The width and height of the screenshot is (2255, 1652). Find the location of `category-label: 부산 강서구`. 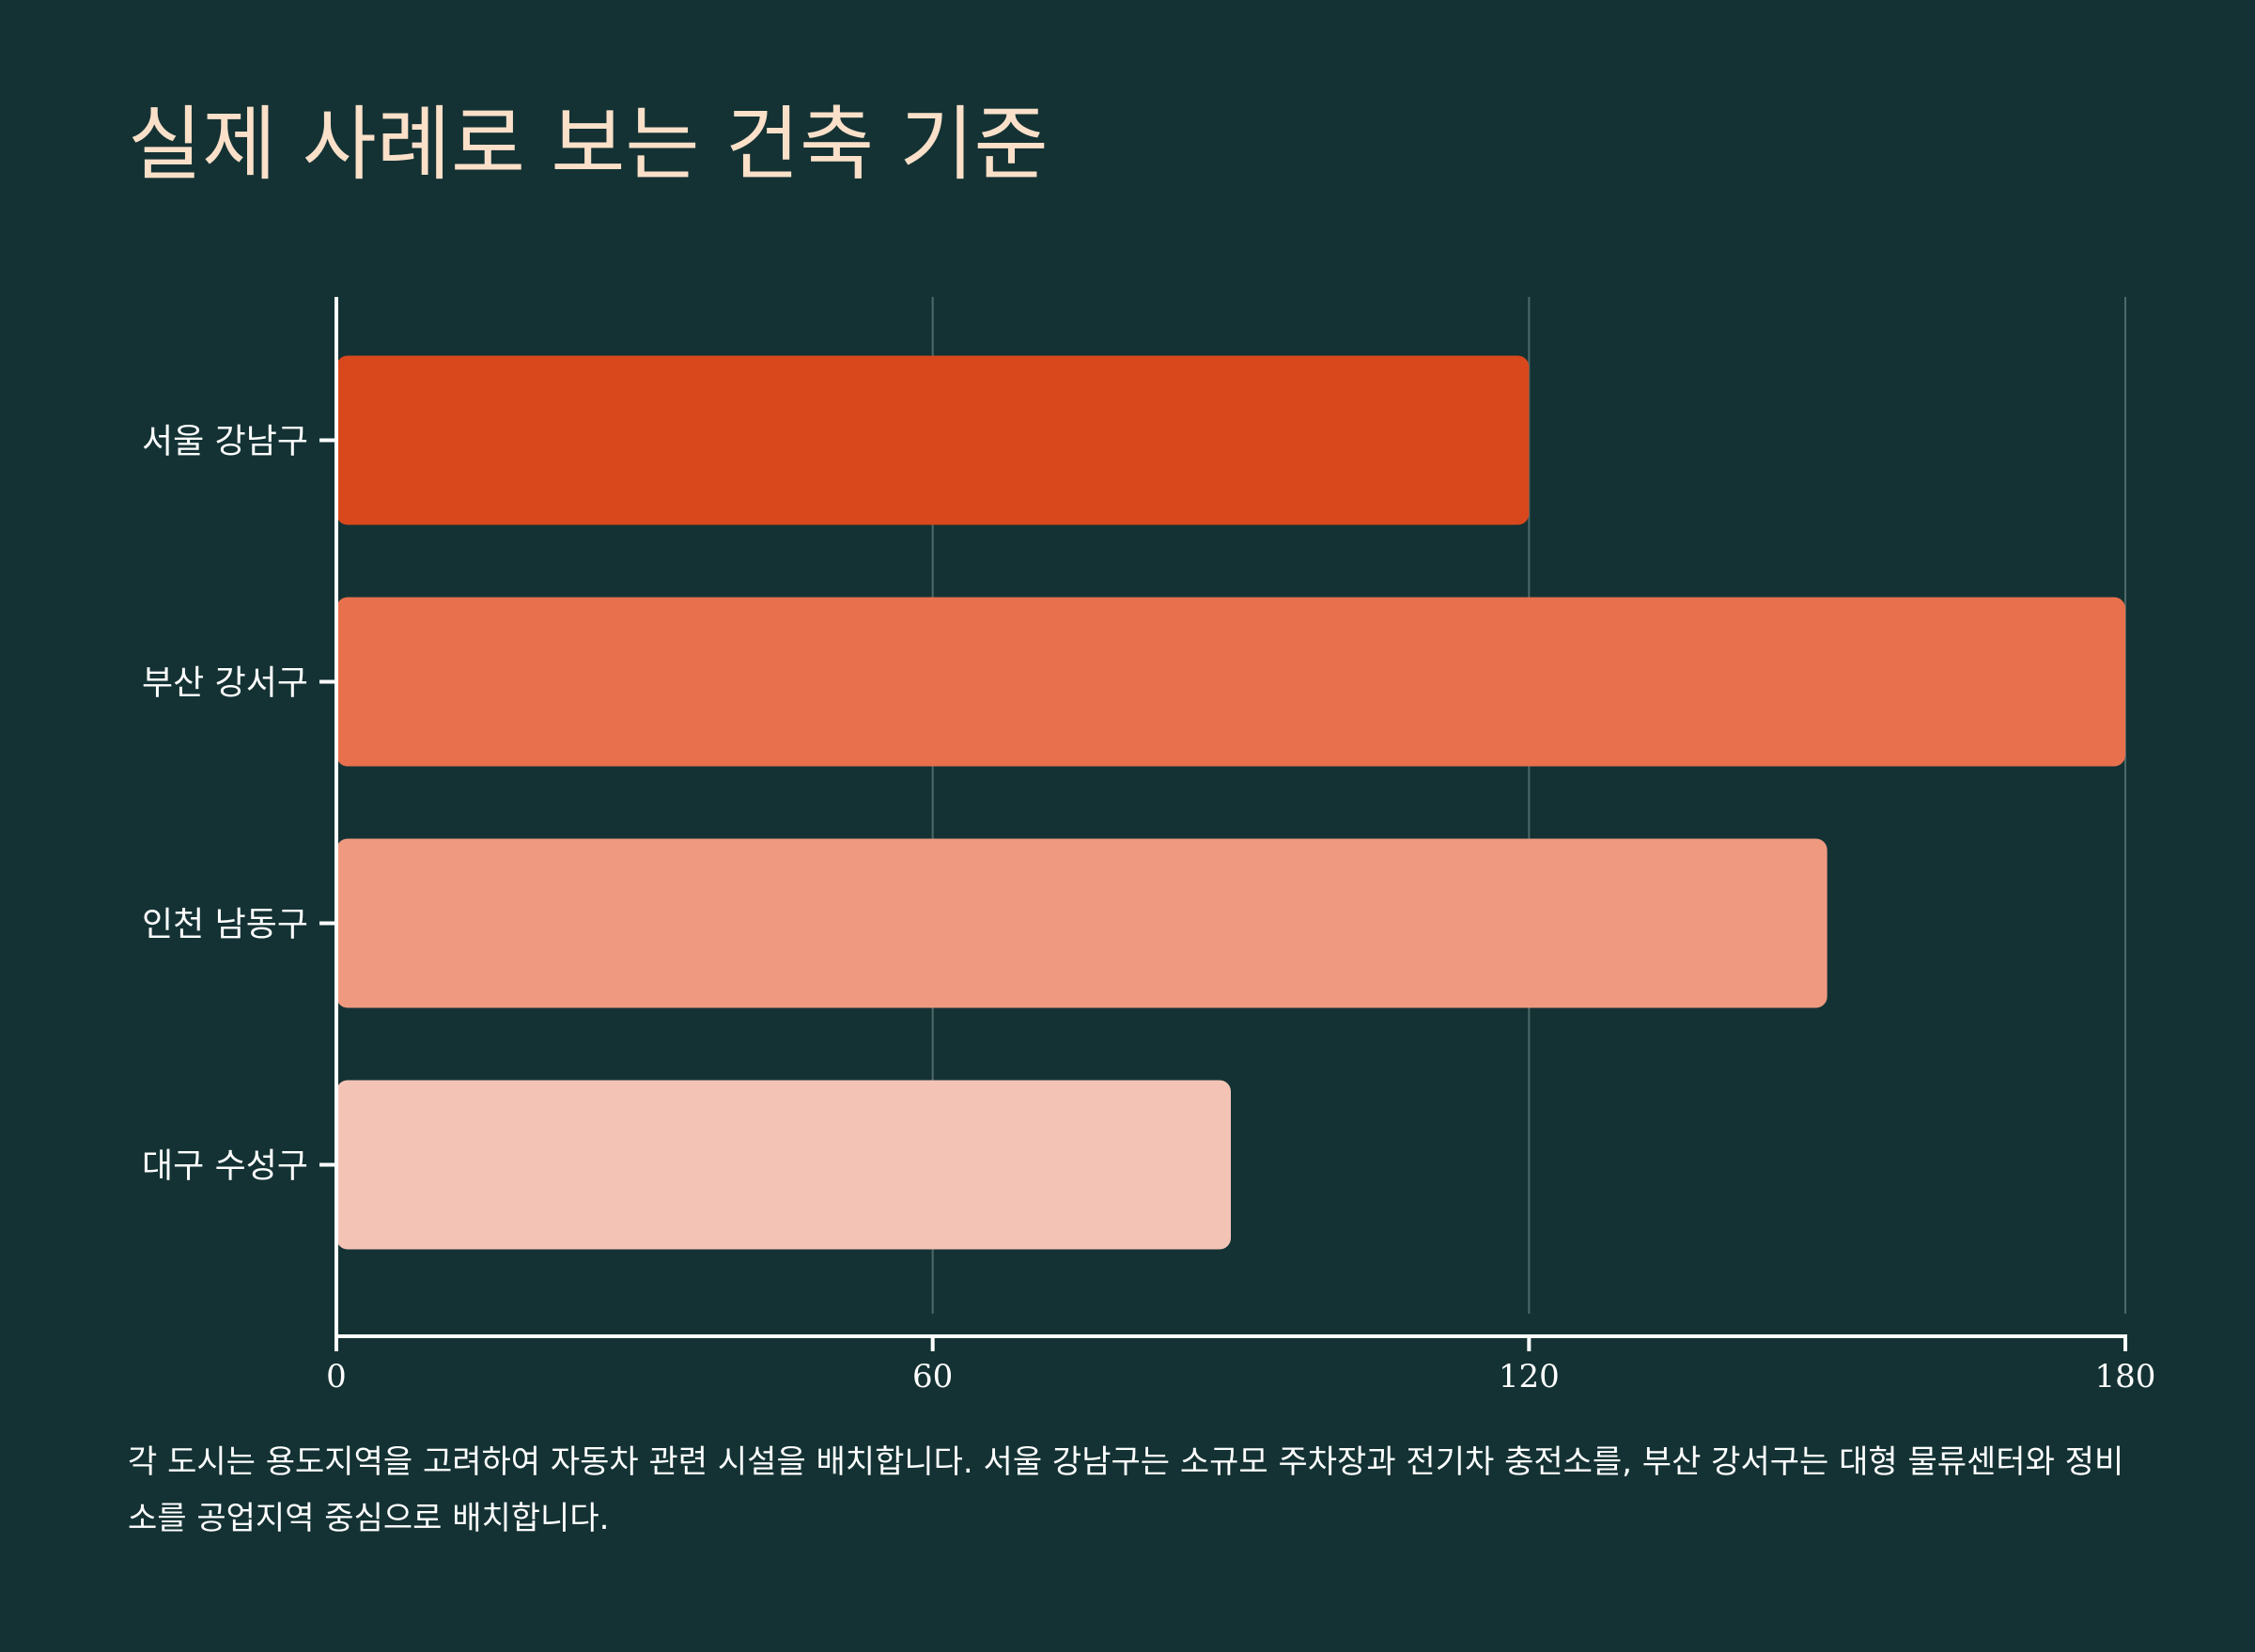

category-label: 부산 강서구 is located at coordinates (225, 683).